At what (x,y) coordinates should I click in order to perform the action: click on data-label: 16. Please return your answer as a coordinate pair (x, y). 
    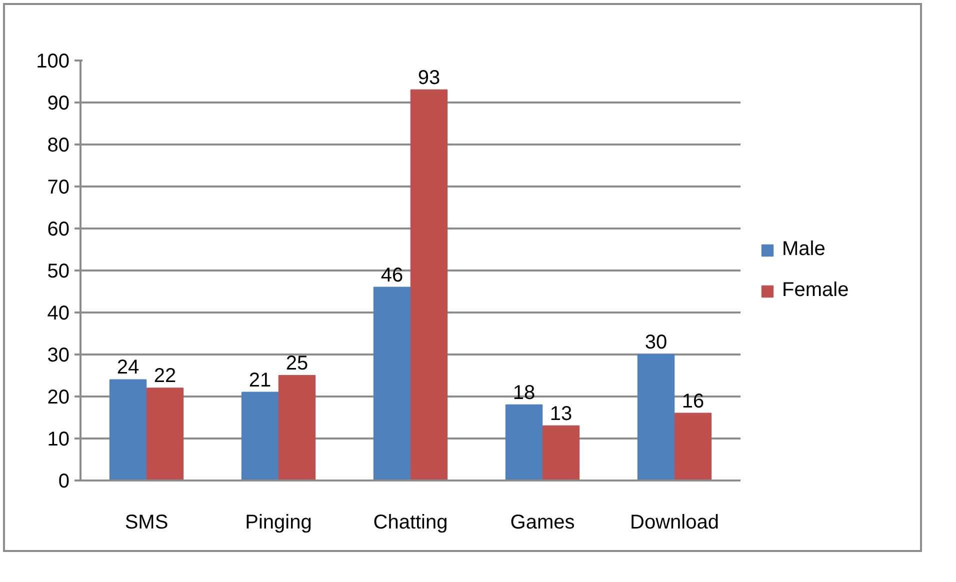
    Looking at the image, I should click on (693, 401).